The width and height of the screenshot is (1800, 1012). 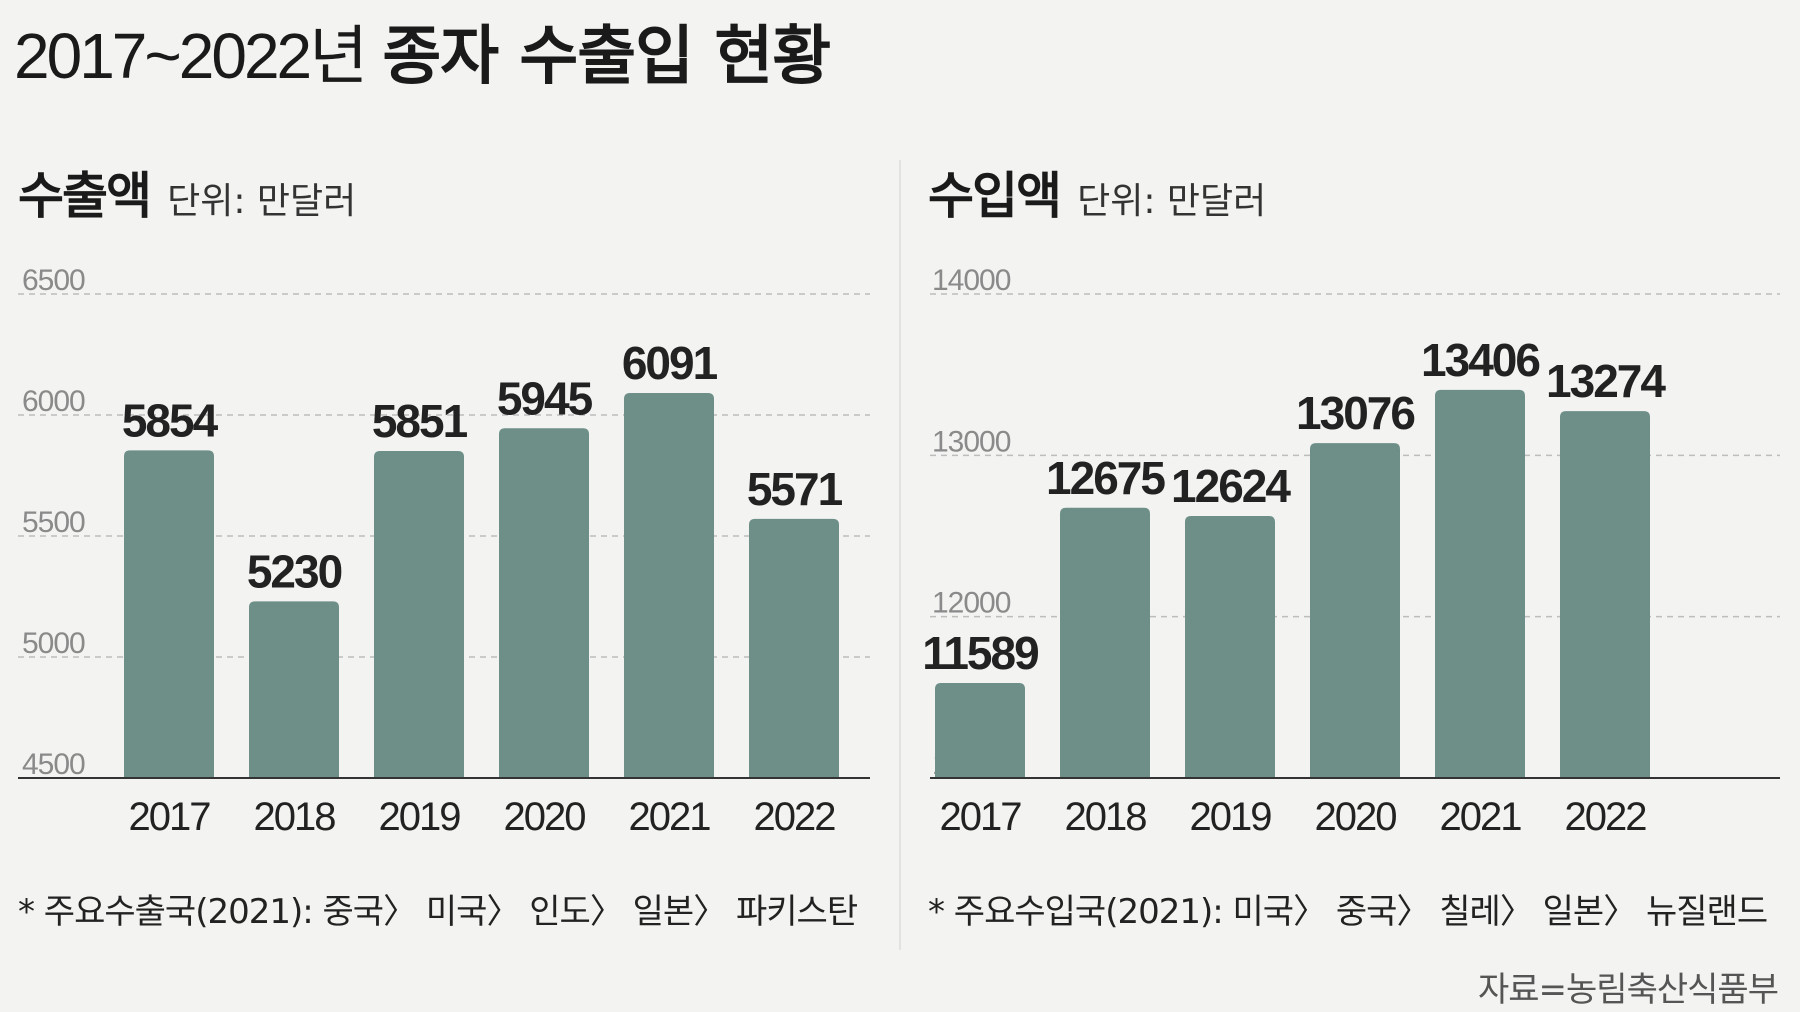 What do you see at coordinates (971, 441) in the screenshot?
I see `y-tick-label: 13000` at bounding box center [971, 441].